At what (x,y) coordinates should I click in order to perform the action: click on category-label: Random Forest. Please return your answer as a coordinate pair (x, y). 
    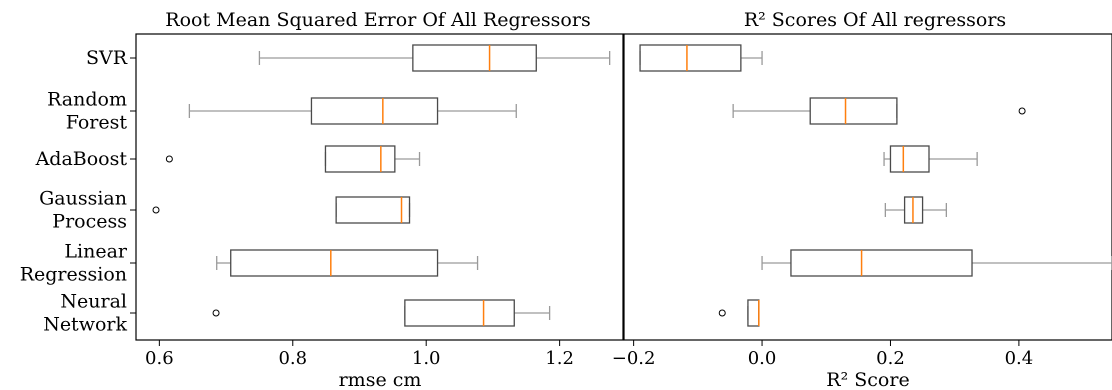
    Looking at the image, I should click on (87, 111).